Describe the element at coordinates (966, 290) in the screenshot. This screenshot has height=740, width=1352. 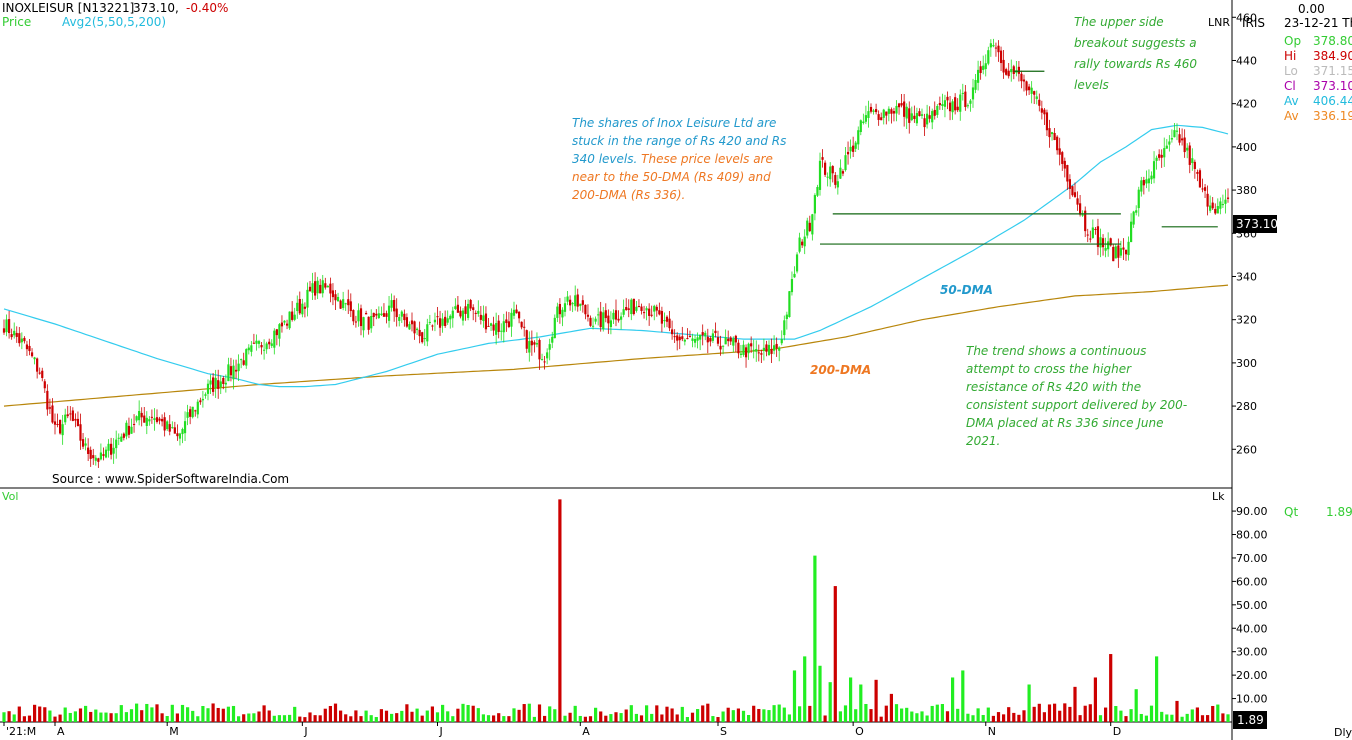
I see `dma50-label: 50-DMA` at that location.